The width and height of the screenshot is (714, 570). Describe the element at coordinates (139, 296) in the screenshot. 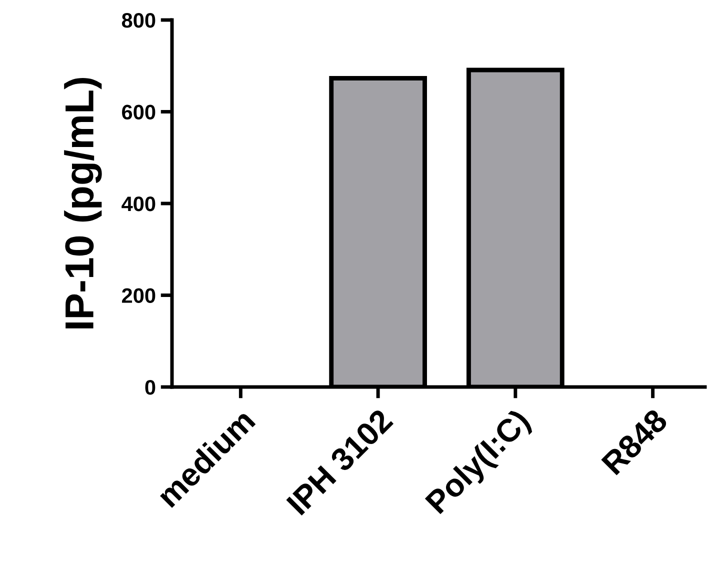

I see `y-tick-label: 200` at that location.